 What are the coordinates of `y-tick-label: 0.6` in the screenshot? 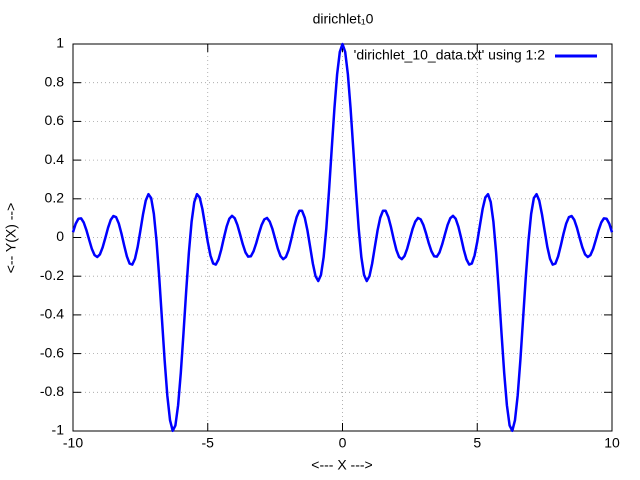 It's located at (55, 120).